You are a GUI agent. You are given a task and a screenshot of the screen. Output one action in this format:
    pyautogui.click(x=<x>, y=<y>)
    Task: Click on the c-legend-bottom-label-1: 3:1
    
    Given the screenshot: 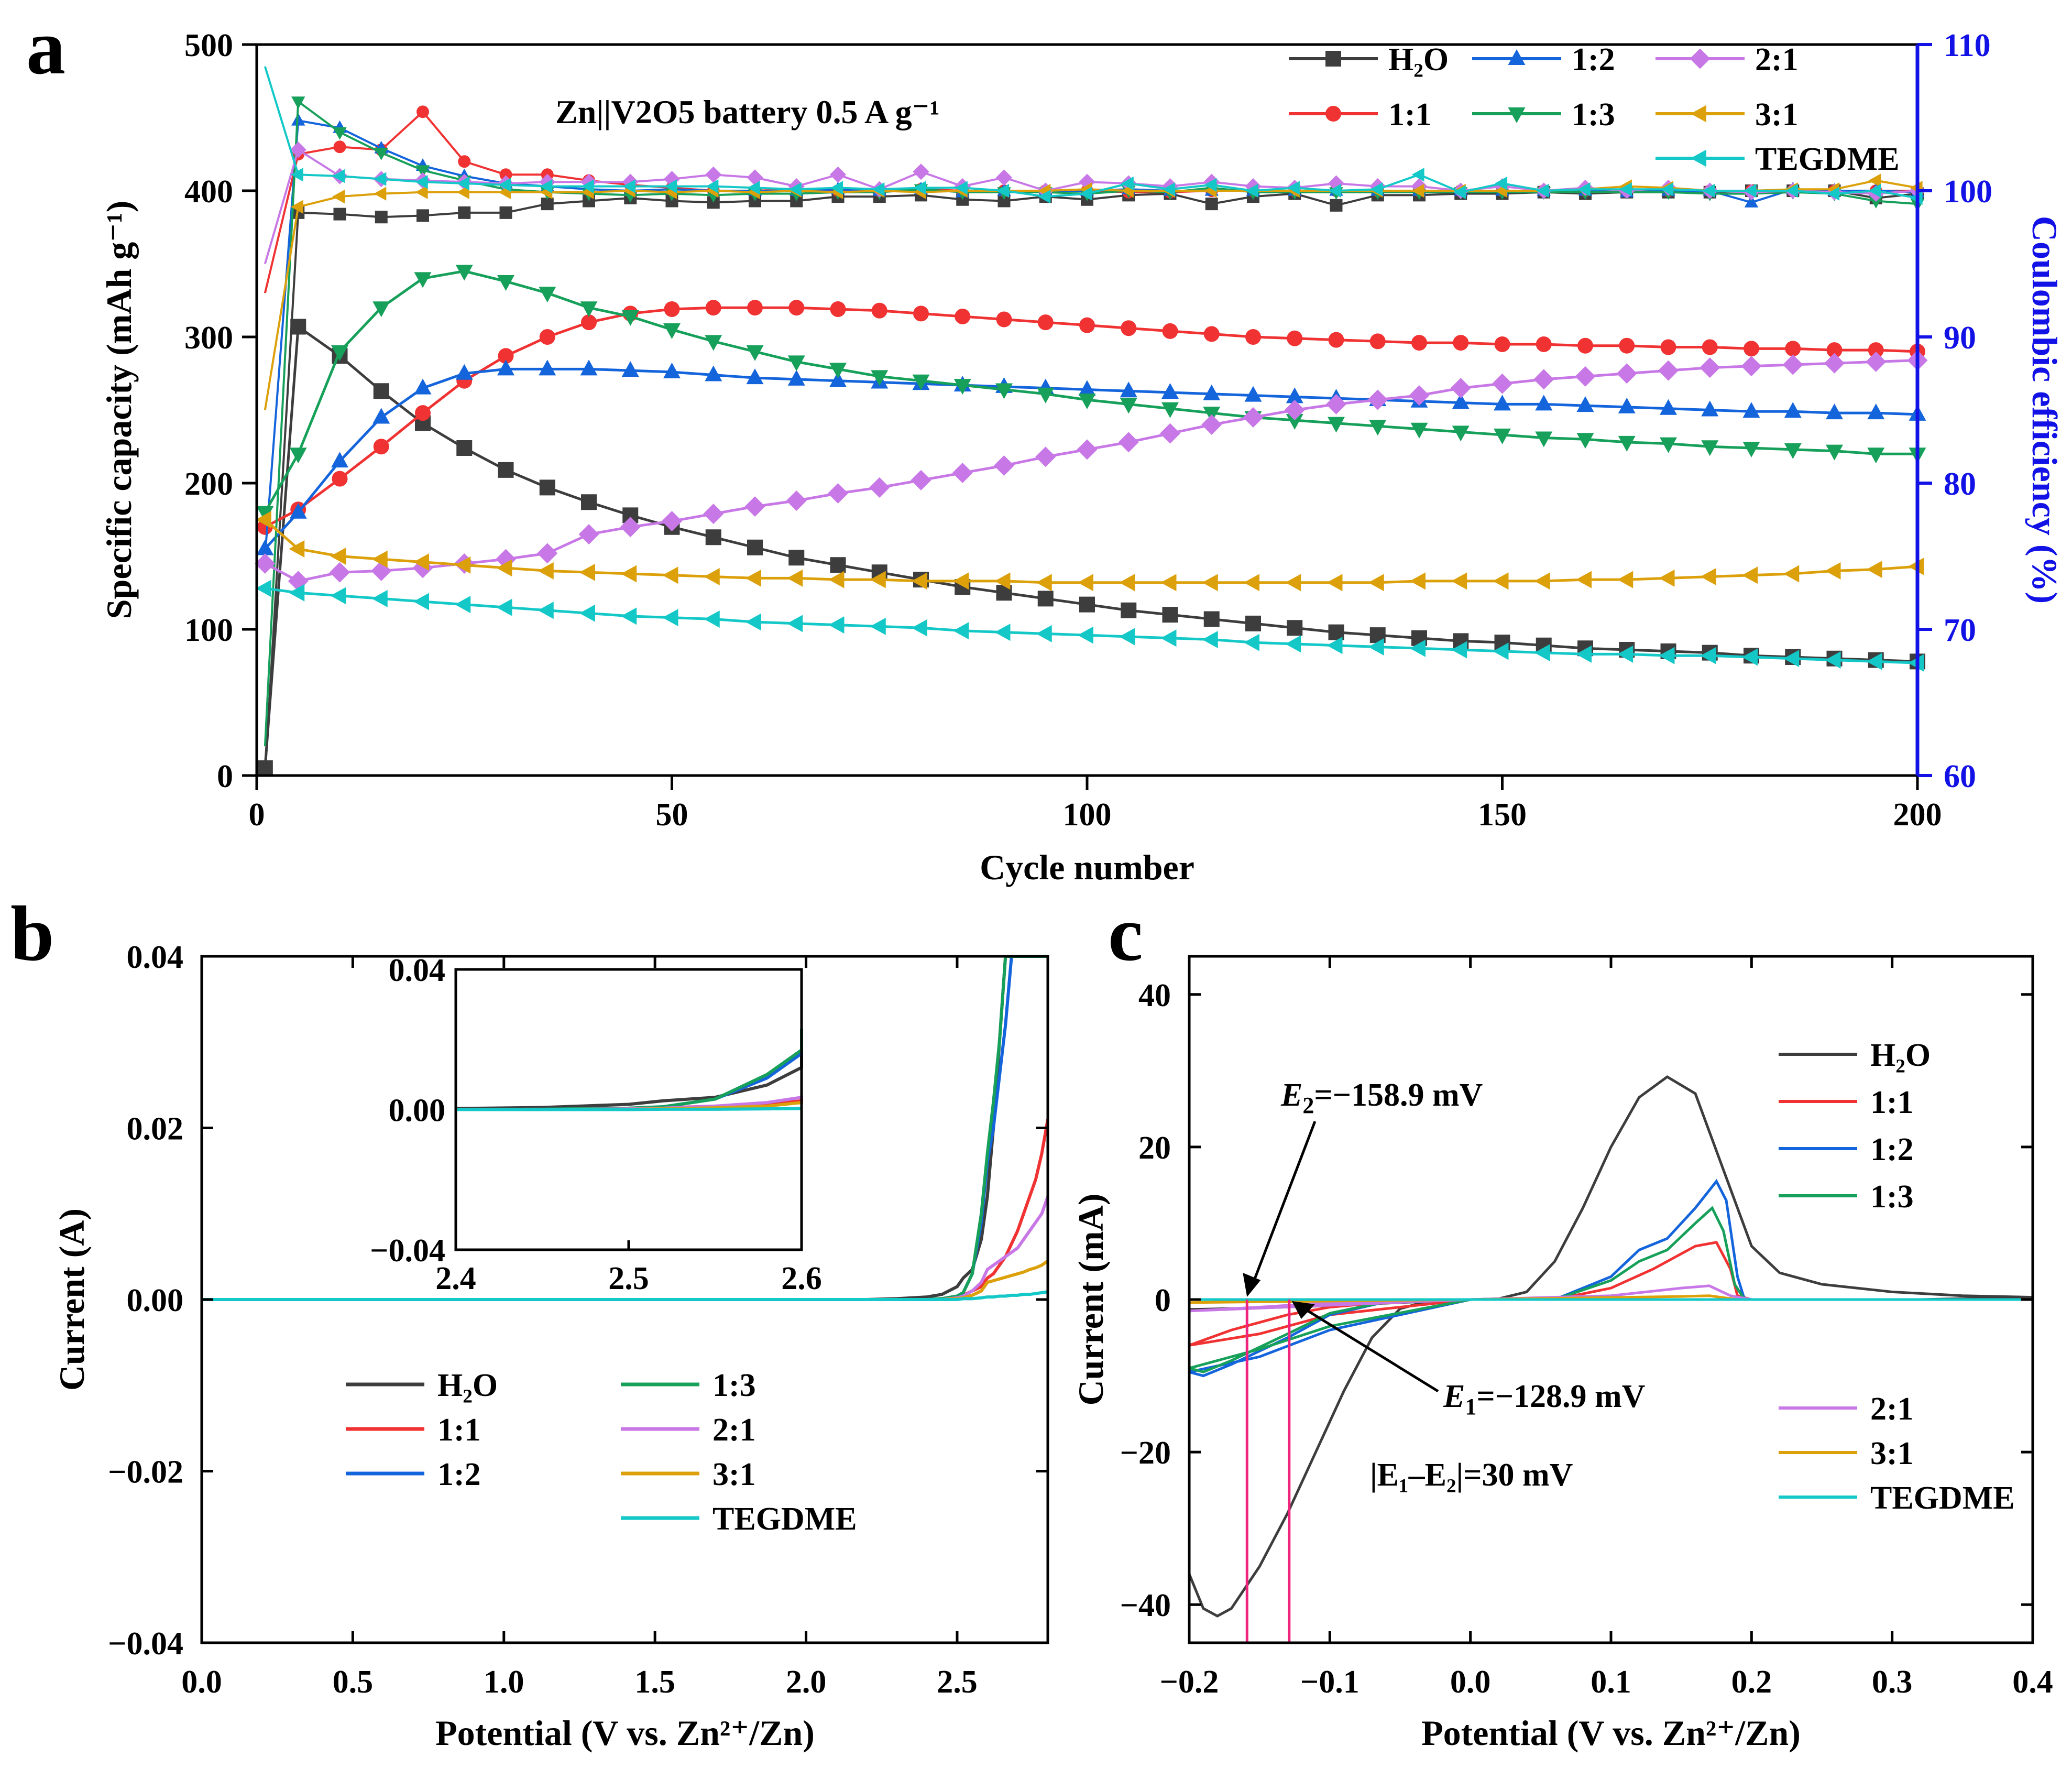 What is the action you would take?
    pyautogui.click(x=1892, y=1453)
    